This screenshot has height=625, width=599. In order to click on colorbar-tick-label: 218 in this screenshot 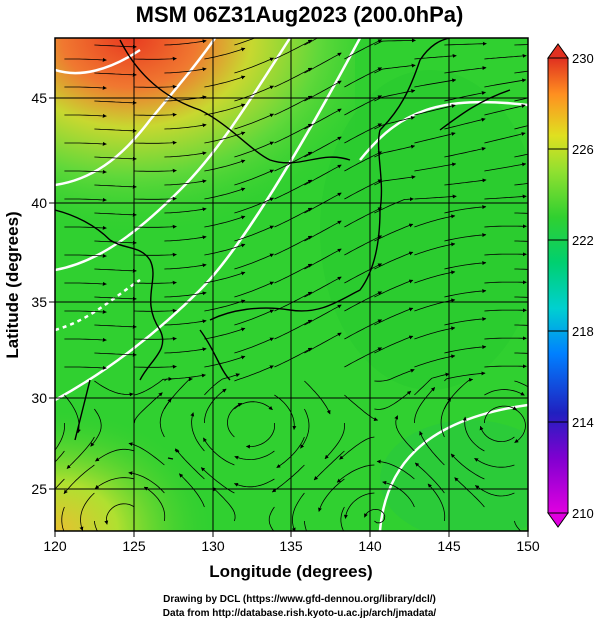, I will do `click(583, 331)`.